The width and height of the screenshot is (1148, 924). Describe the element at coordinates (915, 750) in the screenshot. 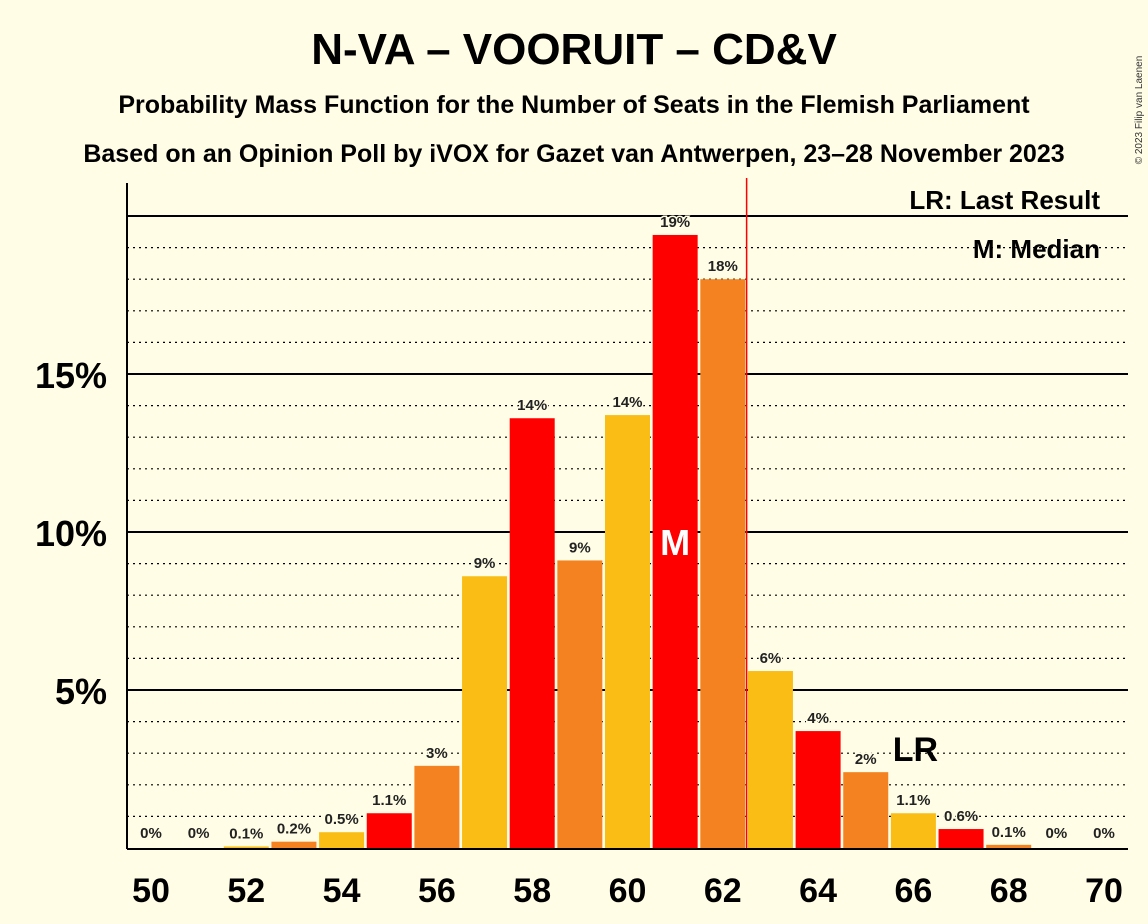

I see `last-result-marker: LR` at that location.